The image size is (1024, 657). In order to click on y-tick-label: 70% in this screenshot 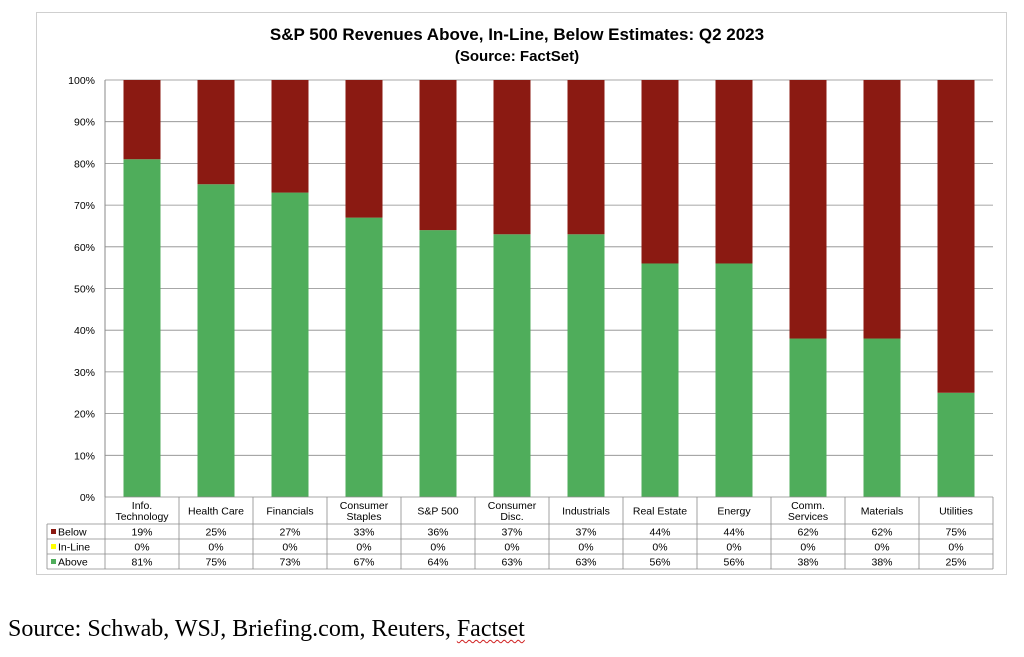, I will do `click(84, 206)`.